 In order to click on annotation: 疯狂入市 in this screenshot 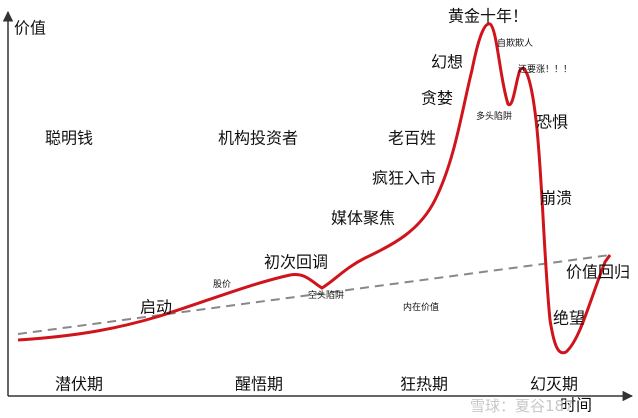, I will do `click(404, 178)`.